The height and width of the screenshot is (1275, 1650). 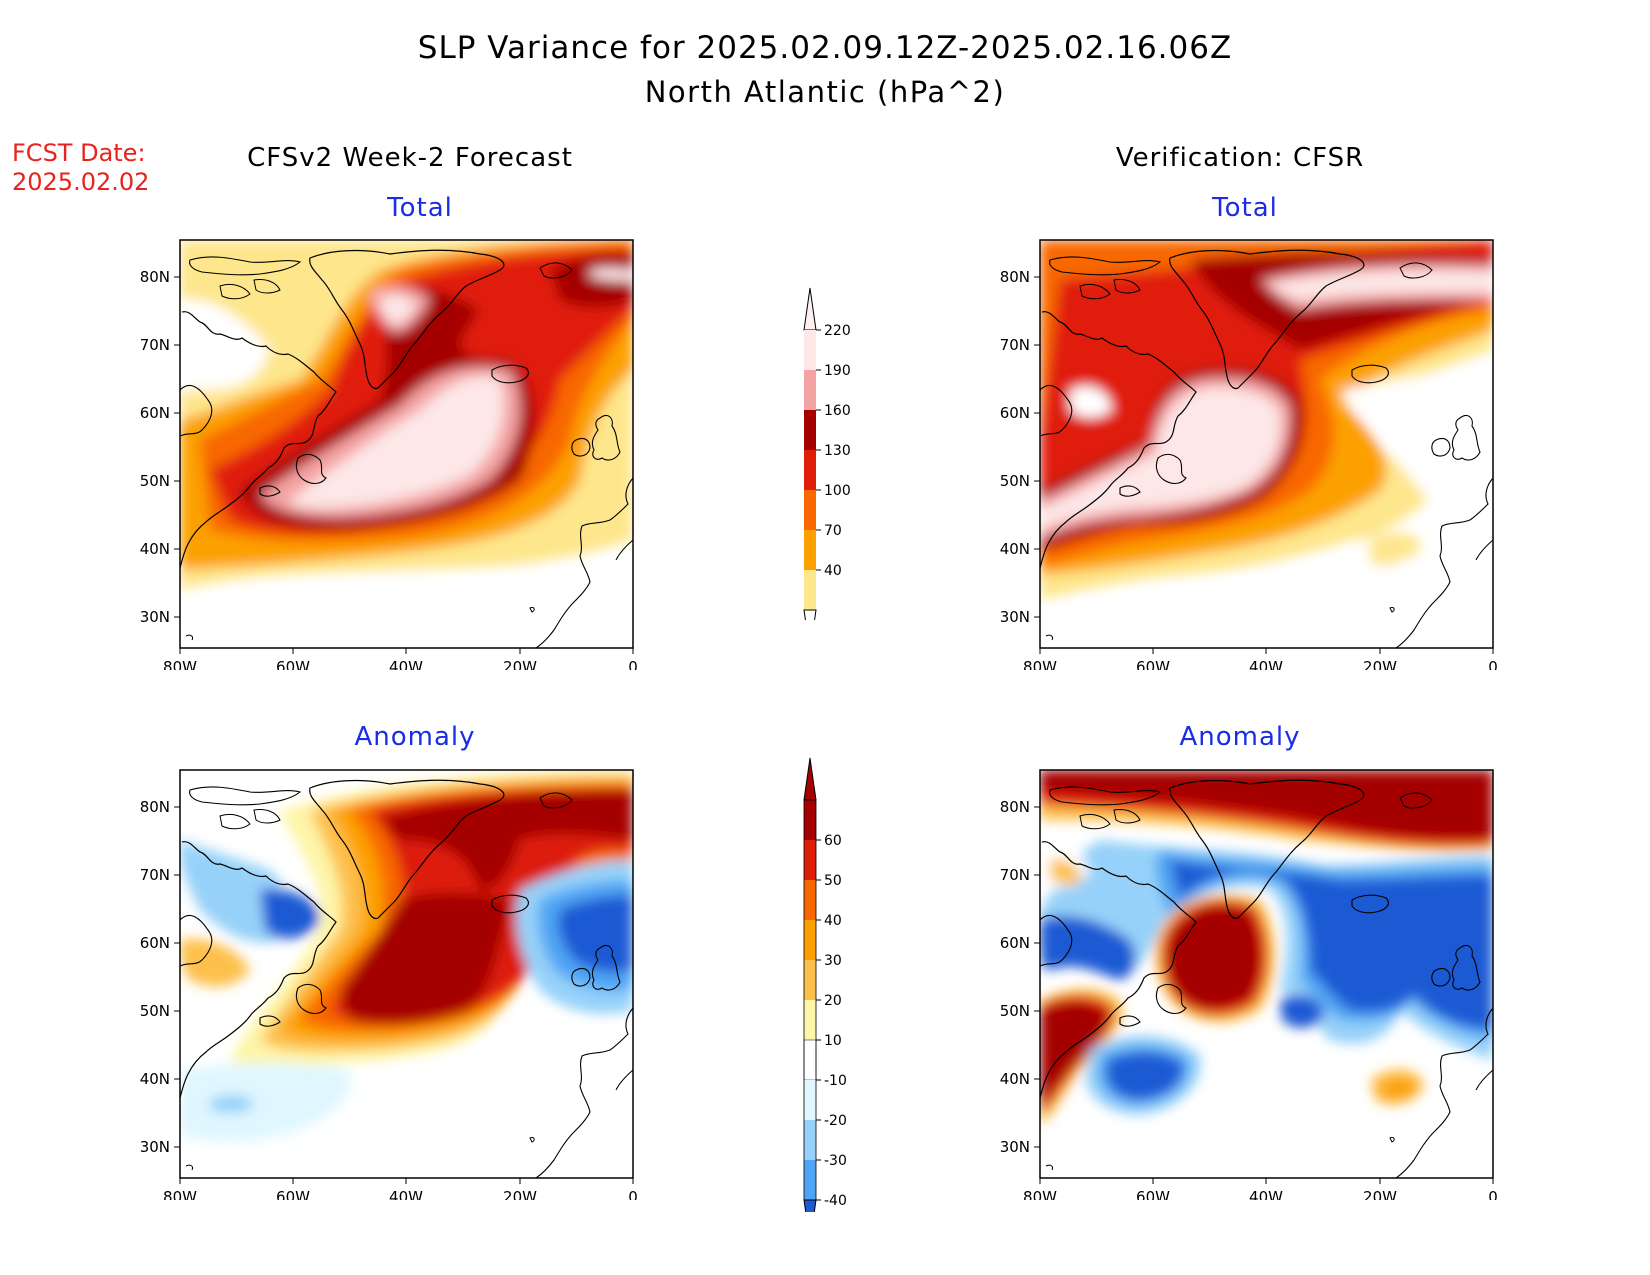 What do you see at coordinates (79, 153) in the screenshot?
I see `fcst-label: FCST Date:` at bounding box center [79, 153].